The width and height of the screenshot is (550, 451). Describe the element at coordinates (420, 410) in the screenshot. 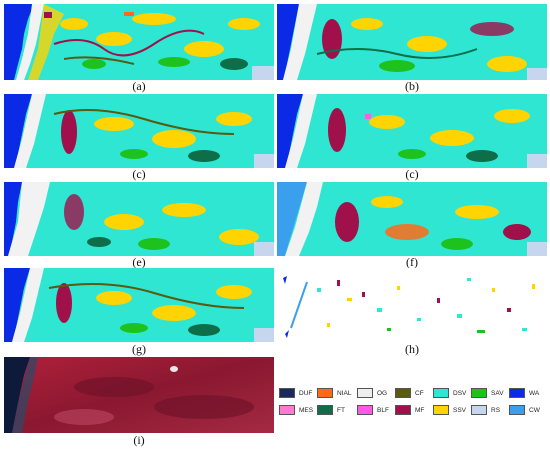

I see `legend-label: MF` at that location.